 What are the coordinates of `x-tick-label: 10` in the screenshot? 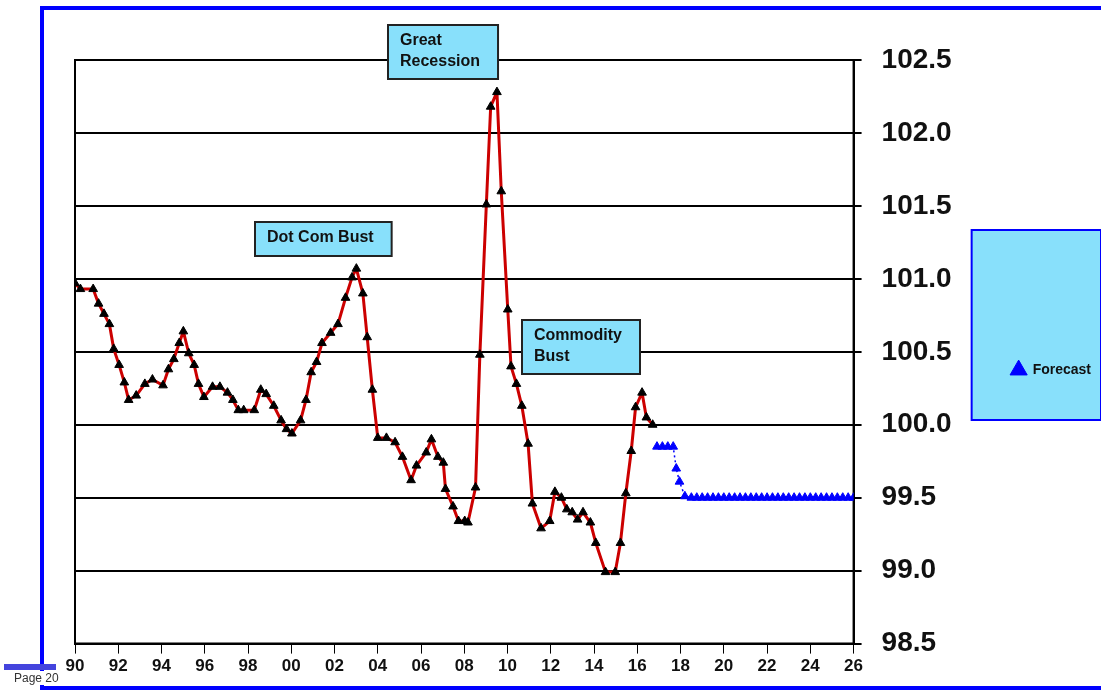 It's located at (507, 666).